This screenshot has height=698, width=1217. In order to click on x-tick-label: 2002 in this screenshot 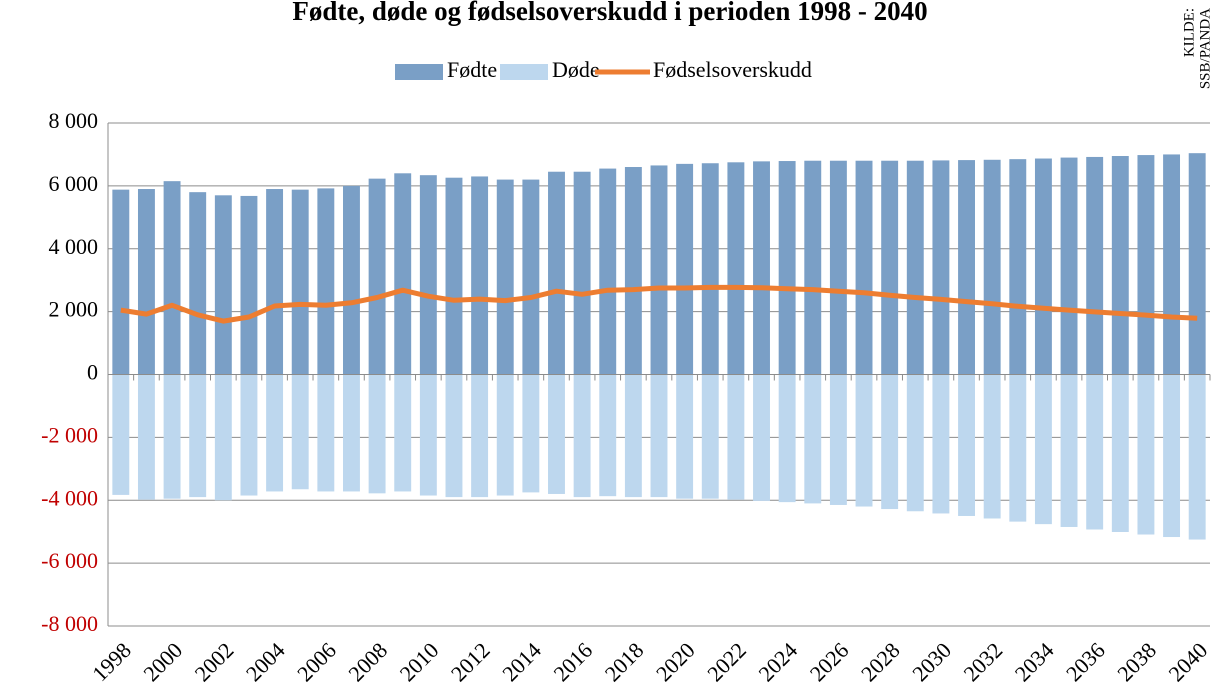, I will do `click(214, 661)`.